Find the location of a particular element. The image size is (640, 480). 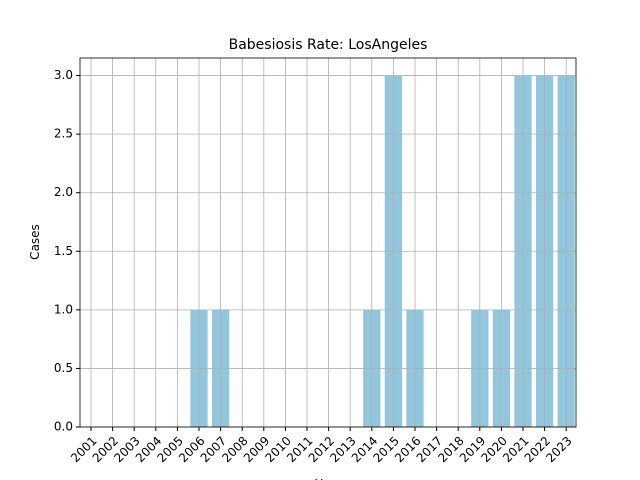

y-tick-label: 2.0 is located at coordinates (63, 192).